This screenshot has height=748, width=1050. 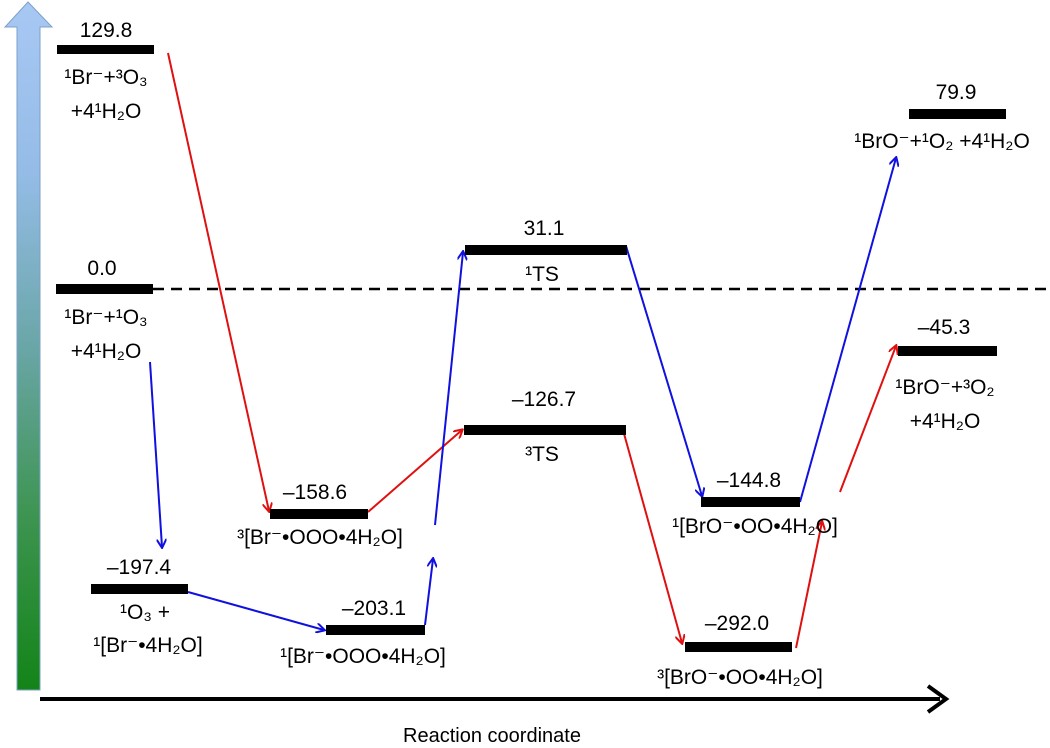 I want to click on label-TS1: ¹TS, so click(x=542, y=274).